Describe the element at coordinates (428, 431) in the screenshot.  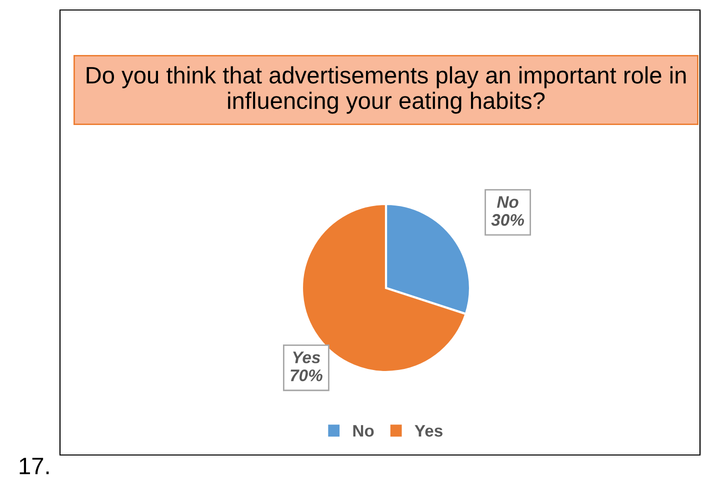
I see `legend-label: Yes` at that location.